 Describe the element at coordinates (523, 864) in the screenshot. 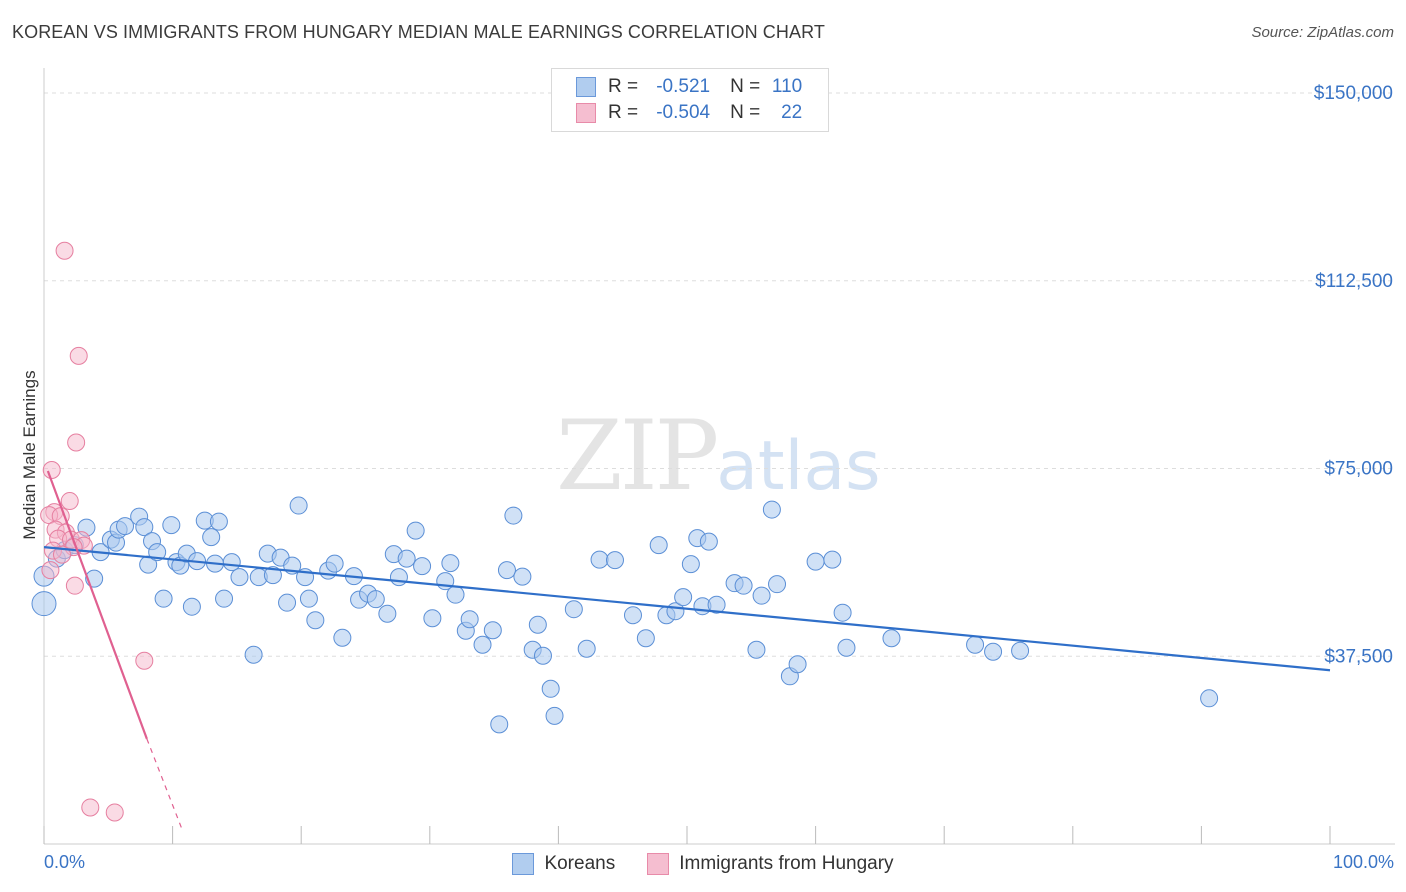

I see `series-swatch-koreans` at that location.